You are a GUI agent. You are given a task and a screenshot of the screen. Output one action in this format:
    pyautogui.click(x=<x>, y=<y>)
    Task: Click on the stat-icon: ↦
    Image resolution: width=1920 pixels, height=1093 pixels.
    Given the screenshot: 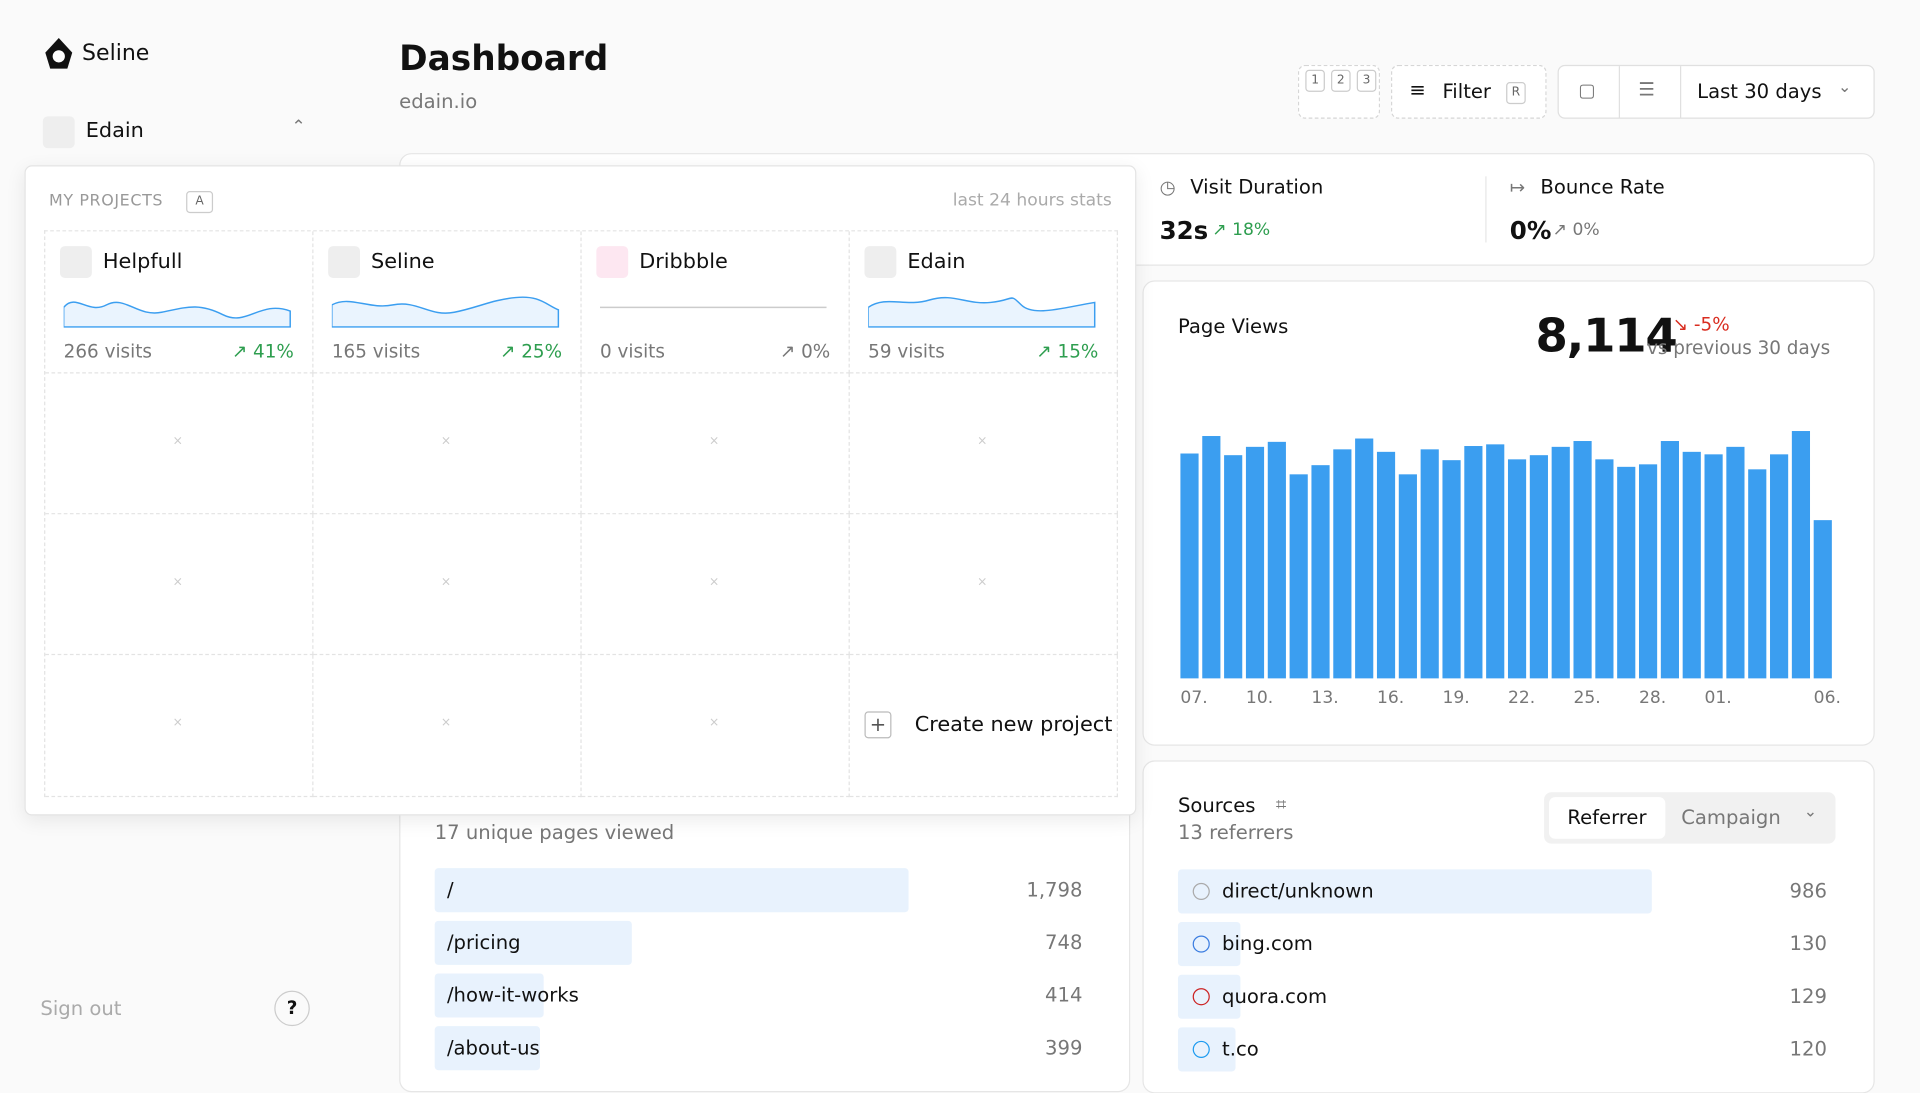 What is the action you would take?
    pyautogui.click(x=1517, y=187)
    